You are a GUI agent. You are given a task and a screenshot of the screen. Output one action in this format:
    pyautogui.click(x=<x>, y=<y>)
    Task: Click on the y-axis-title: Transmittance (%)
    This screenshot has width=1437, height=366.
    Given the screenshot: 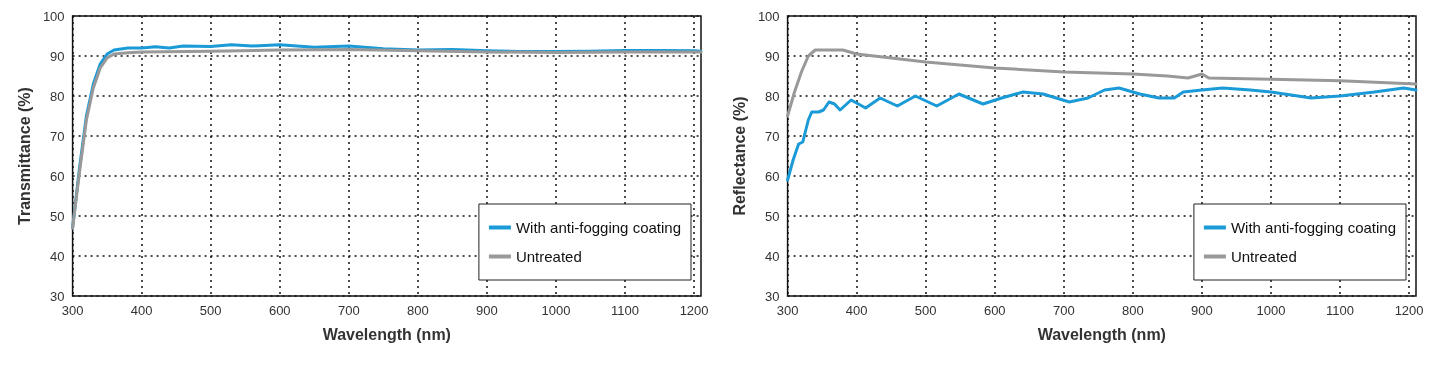 What is the action you would take?
    pyautogui.click(x=24, y=156)
    